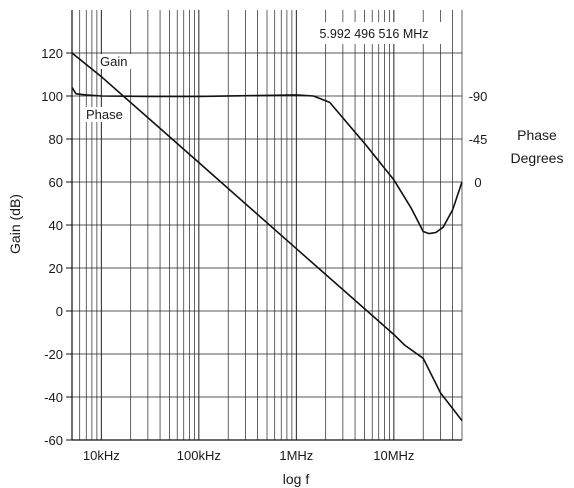  I want to click on phase-axis-label-line2: Degrees, so click(537, 158).